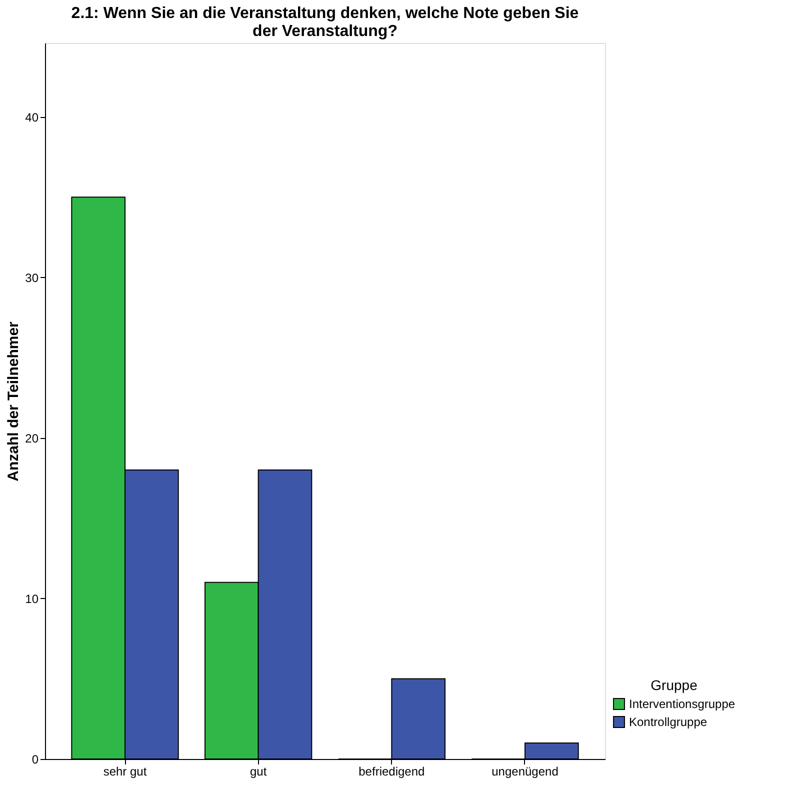  What do you see at coordinates (259, 771) in the screenshot?
I see `x-tick-label: gut` at bounding box center [259, 771].